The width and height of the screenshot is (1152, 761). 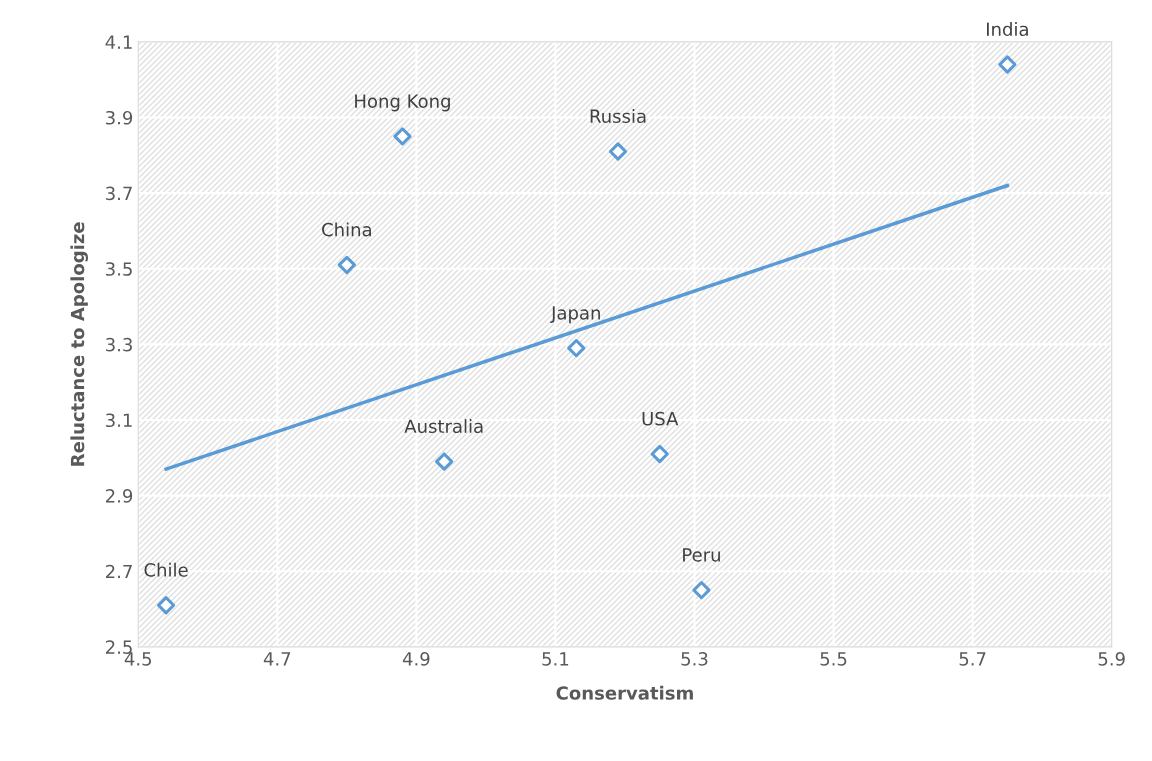 I want to click on y-tick-label: 2.9, so click(x=119, y=496).